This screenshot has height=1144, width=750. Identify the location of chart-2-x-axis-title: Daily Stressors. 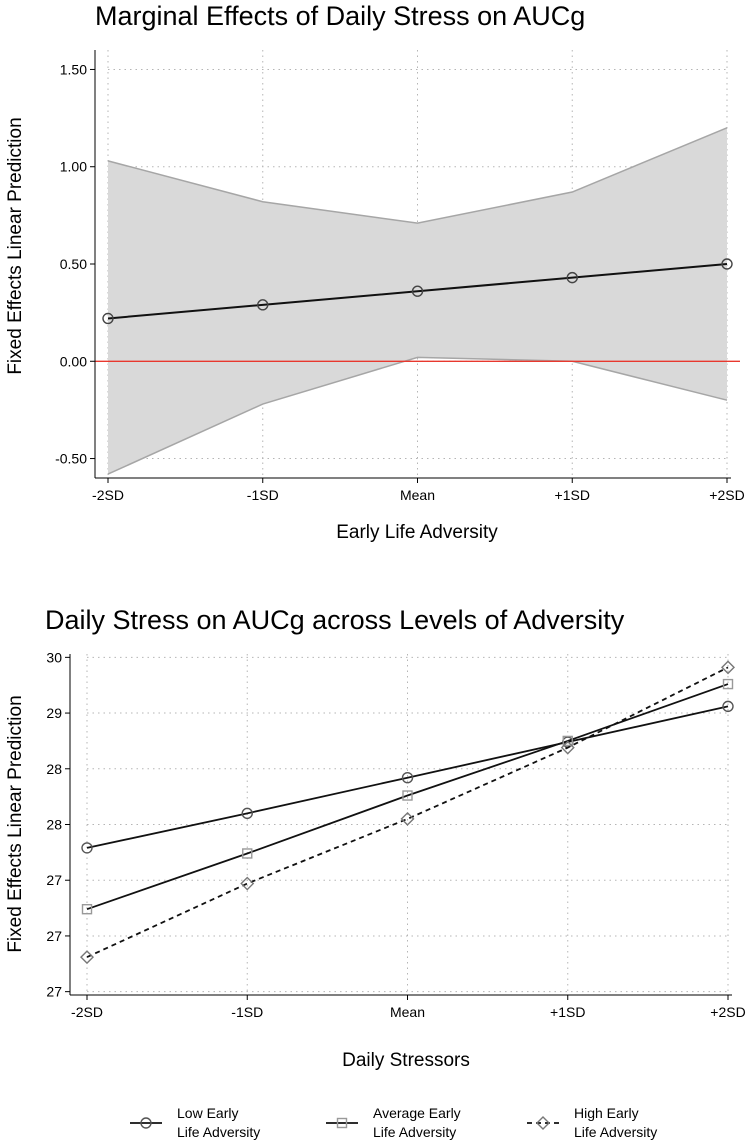
(406, 1060).